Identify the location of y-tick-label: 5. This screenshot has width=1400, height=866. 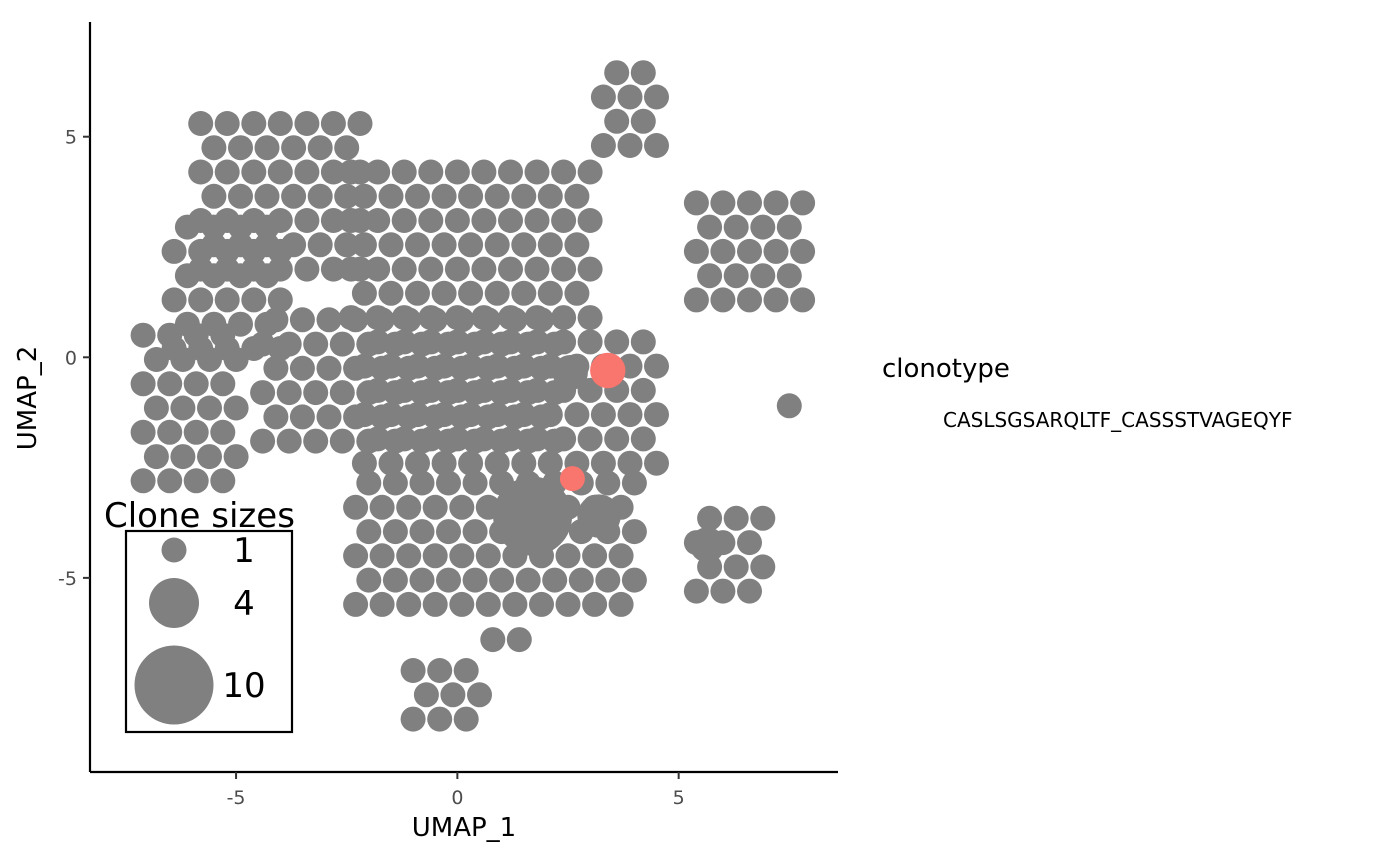
(71, 138).